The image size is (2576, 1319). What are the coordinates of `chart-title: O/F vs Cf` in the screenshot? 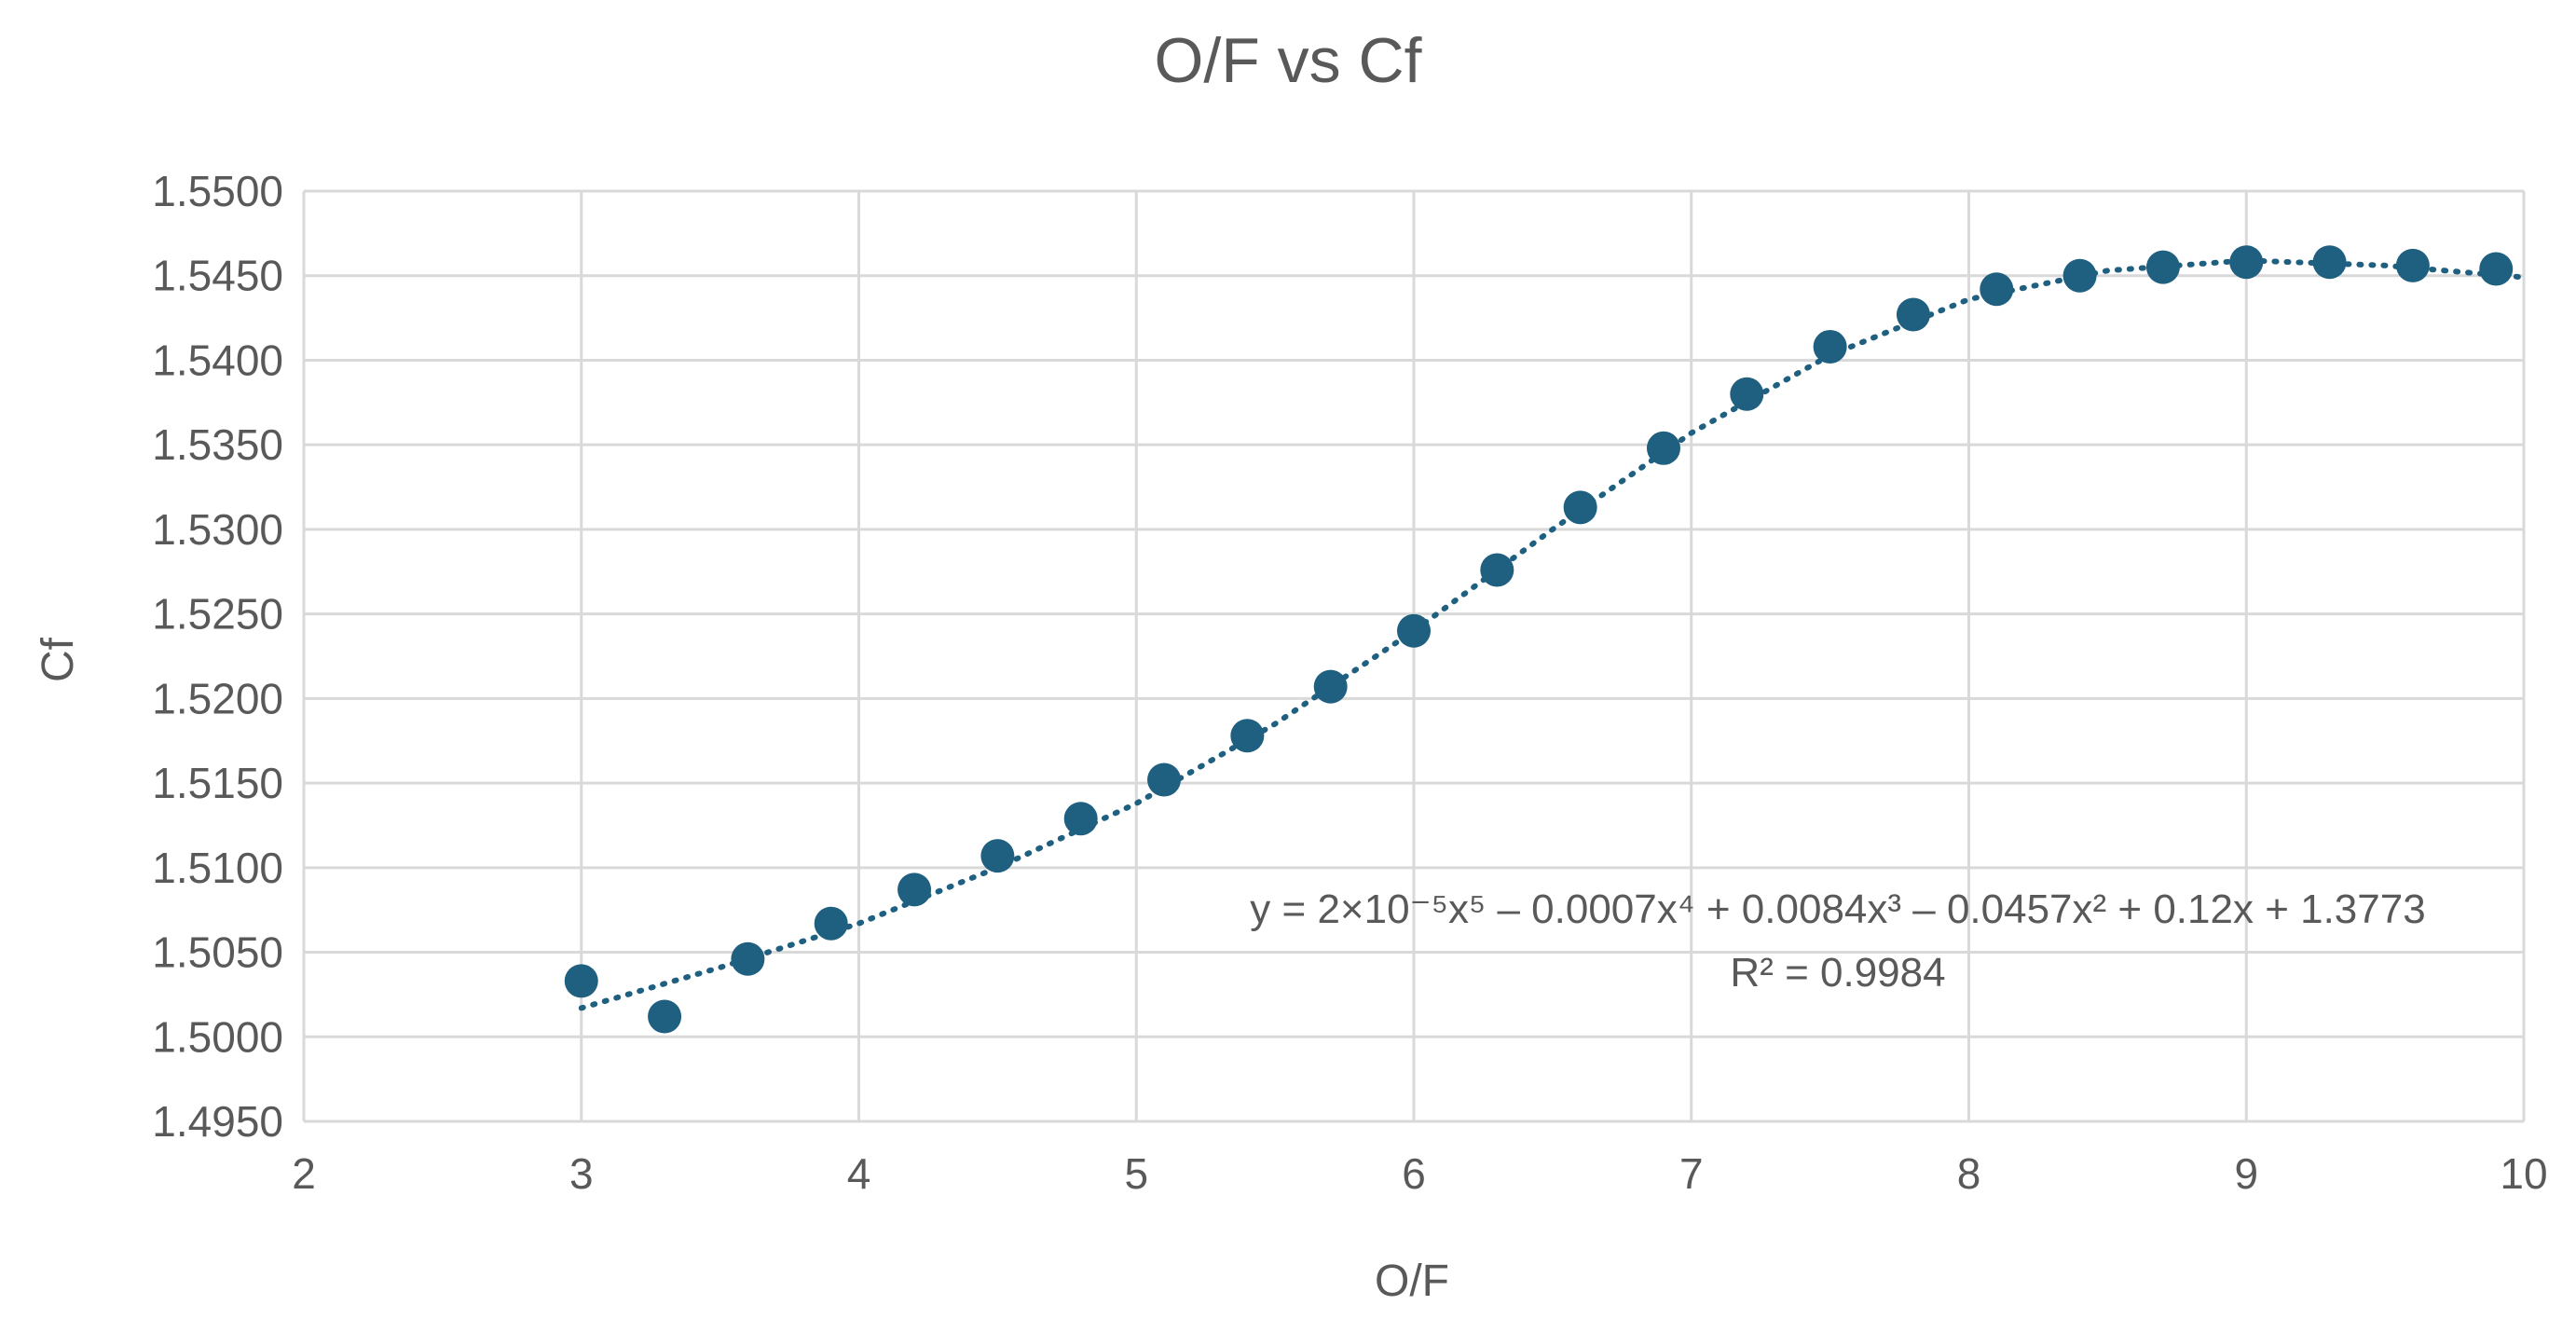 It's located at (1287, 60).